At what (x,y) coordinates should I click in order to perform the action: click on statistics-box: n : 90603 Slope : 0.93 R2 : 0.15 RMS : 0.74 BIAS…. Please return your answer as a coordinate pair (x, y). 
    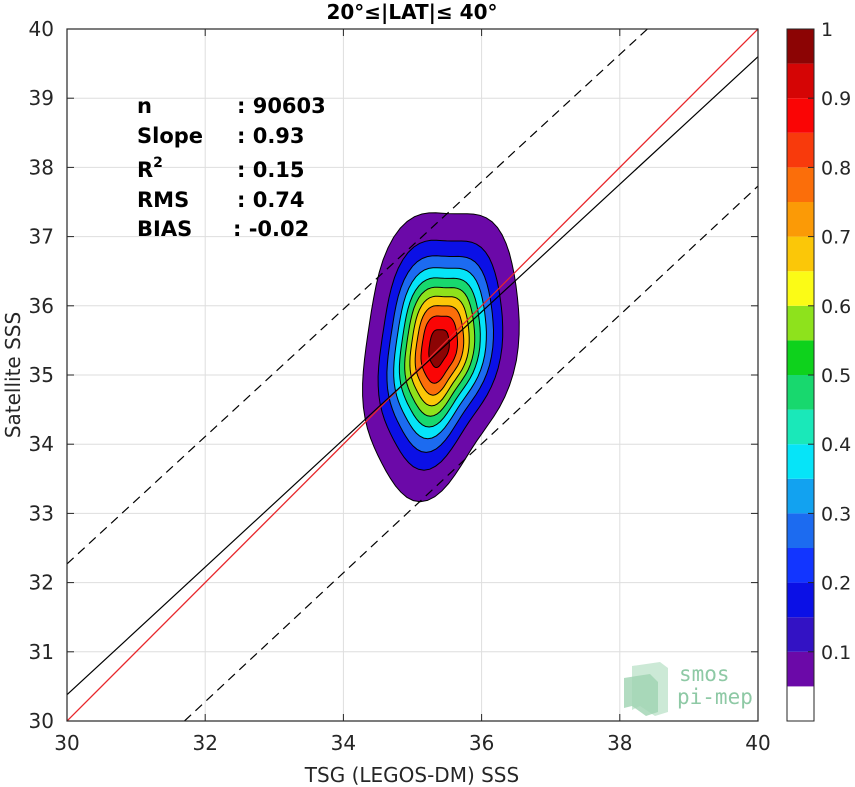
    Looking at the image, I should click on (231, 167).